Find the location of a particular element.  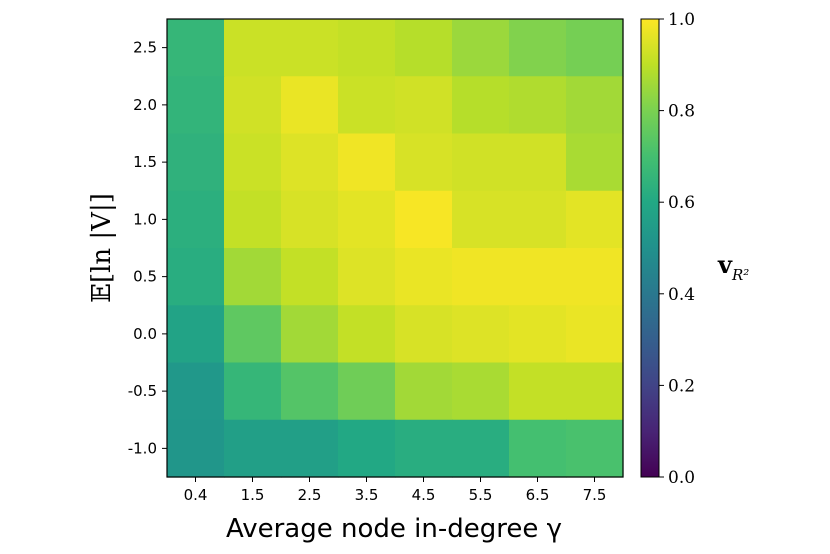

x-tick-label: 7.5 is located at coordinates (595, 495).